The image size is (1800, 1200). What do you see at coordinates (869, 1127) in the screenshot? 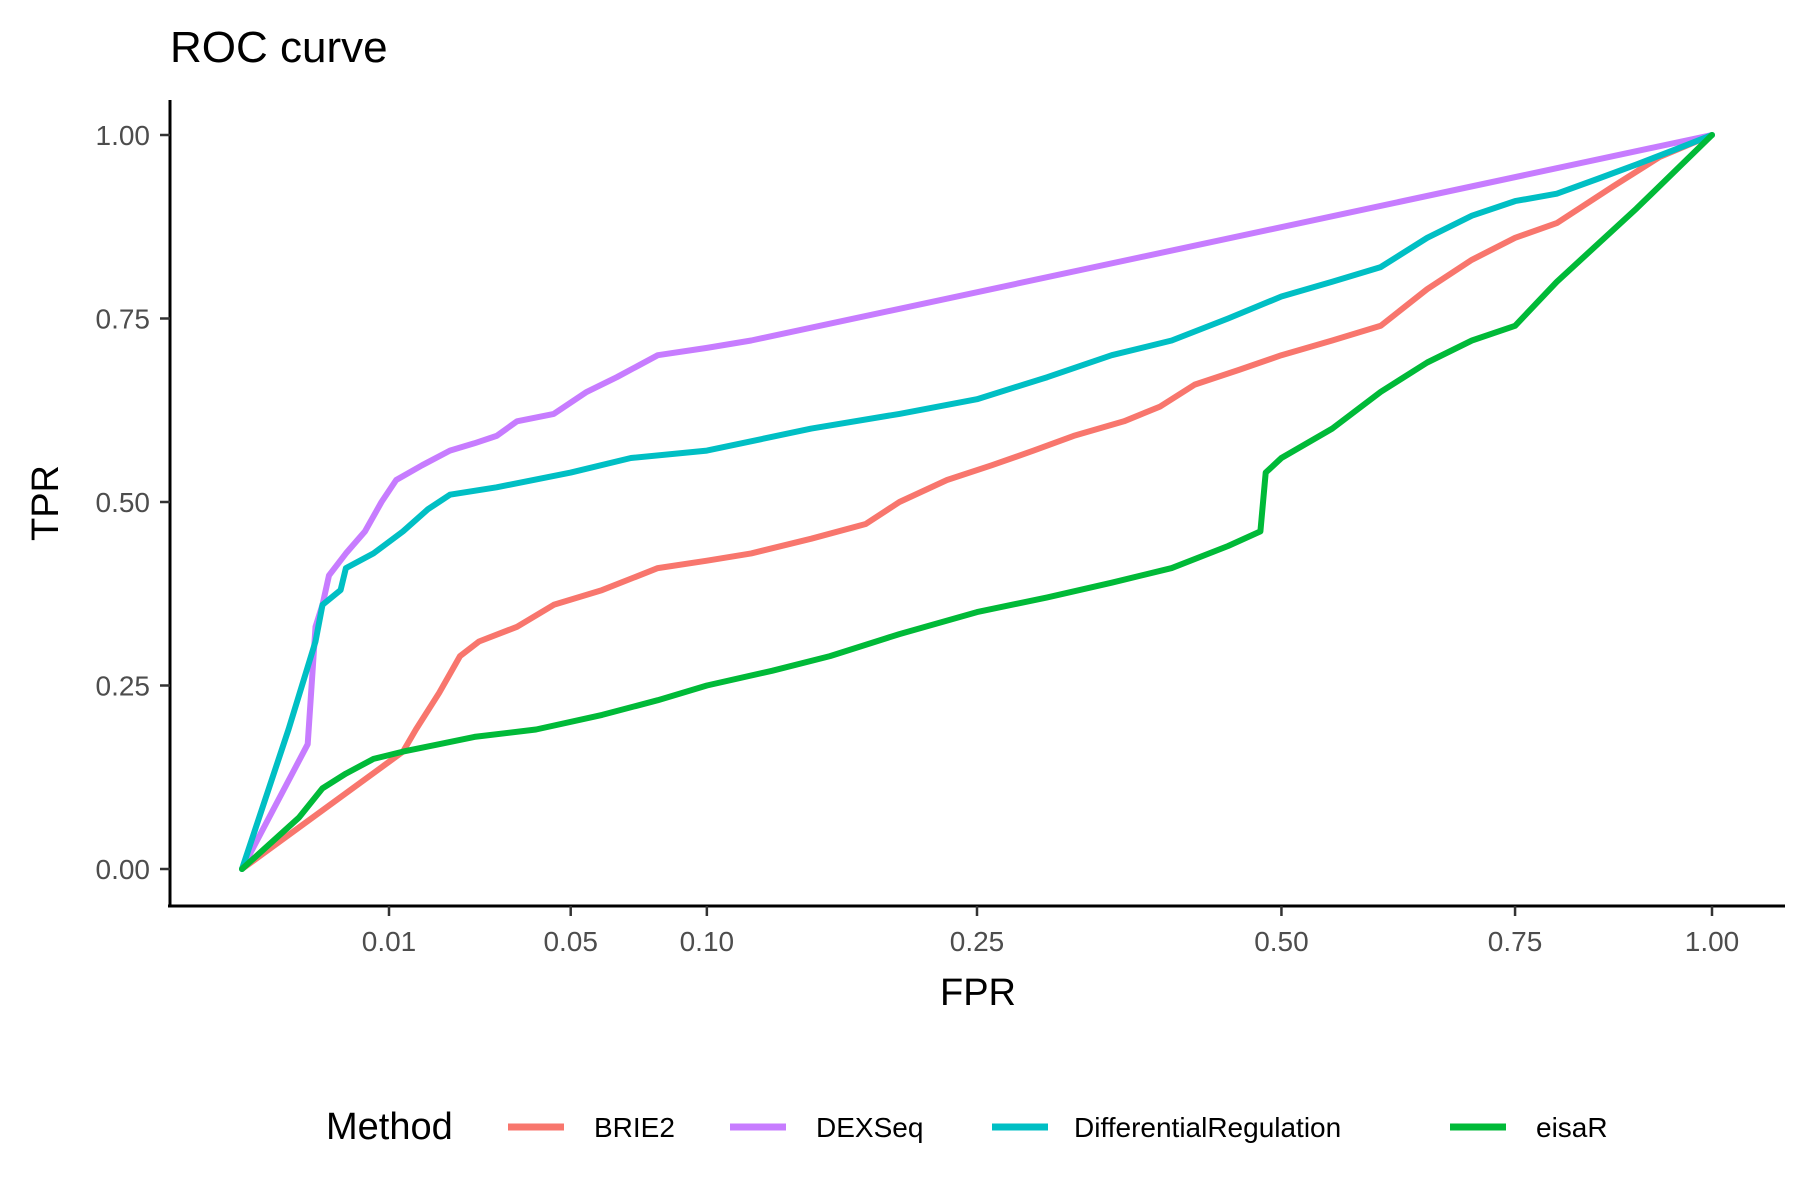
I see `legend-label-dexseq: DEXSeq` at bounding box center [869, 1127].